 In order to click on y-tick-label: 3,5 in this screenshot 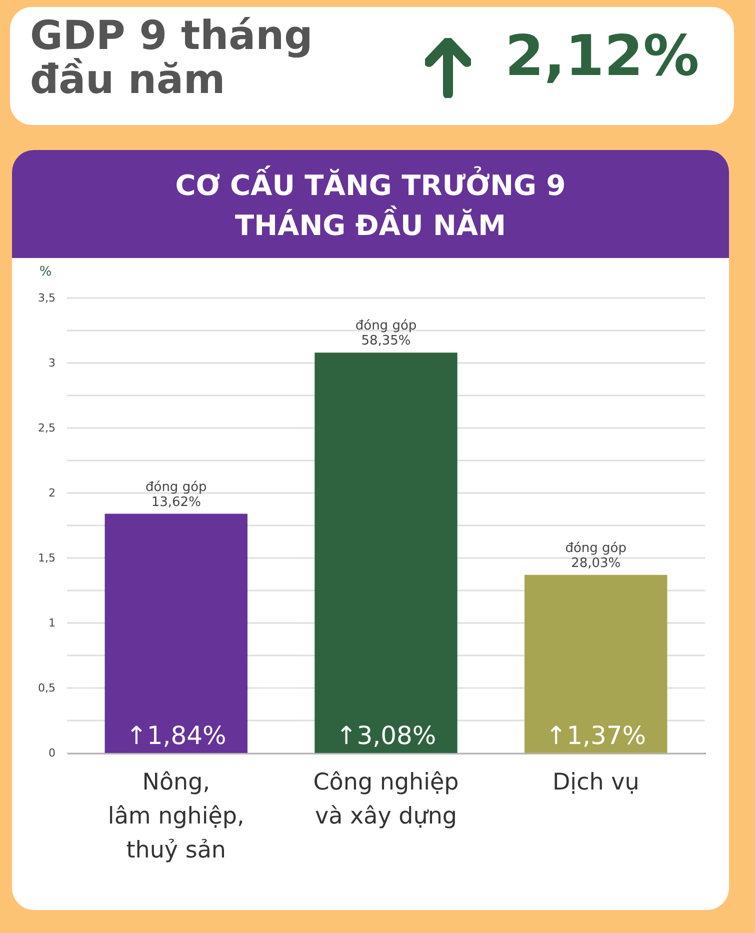, I will do `click(47, 298)`.